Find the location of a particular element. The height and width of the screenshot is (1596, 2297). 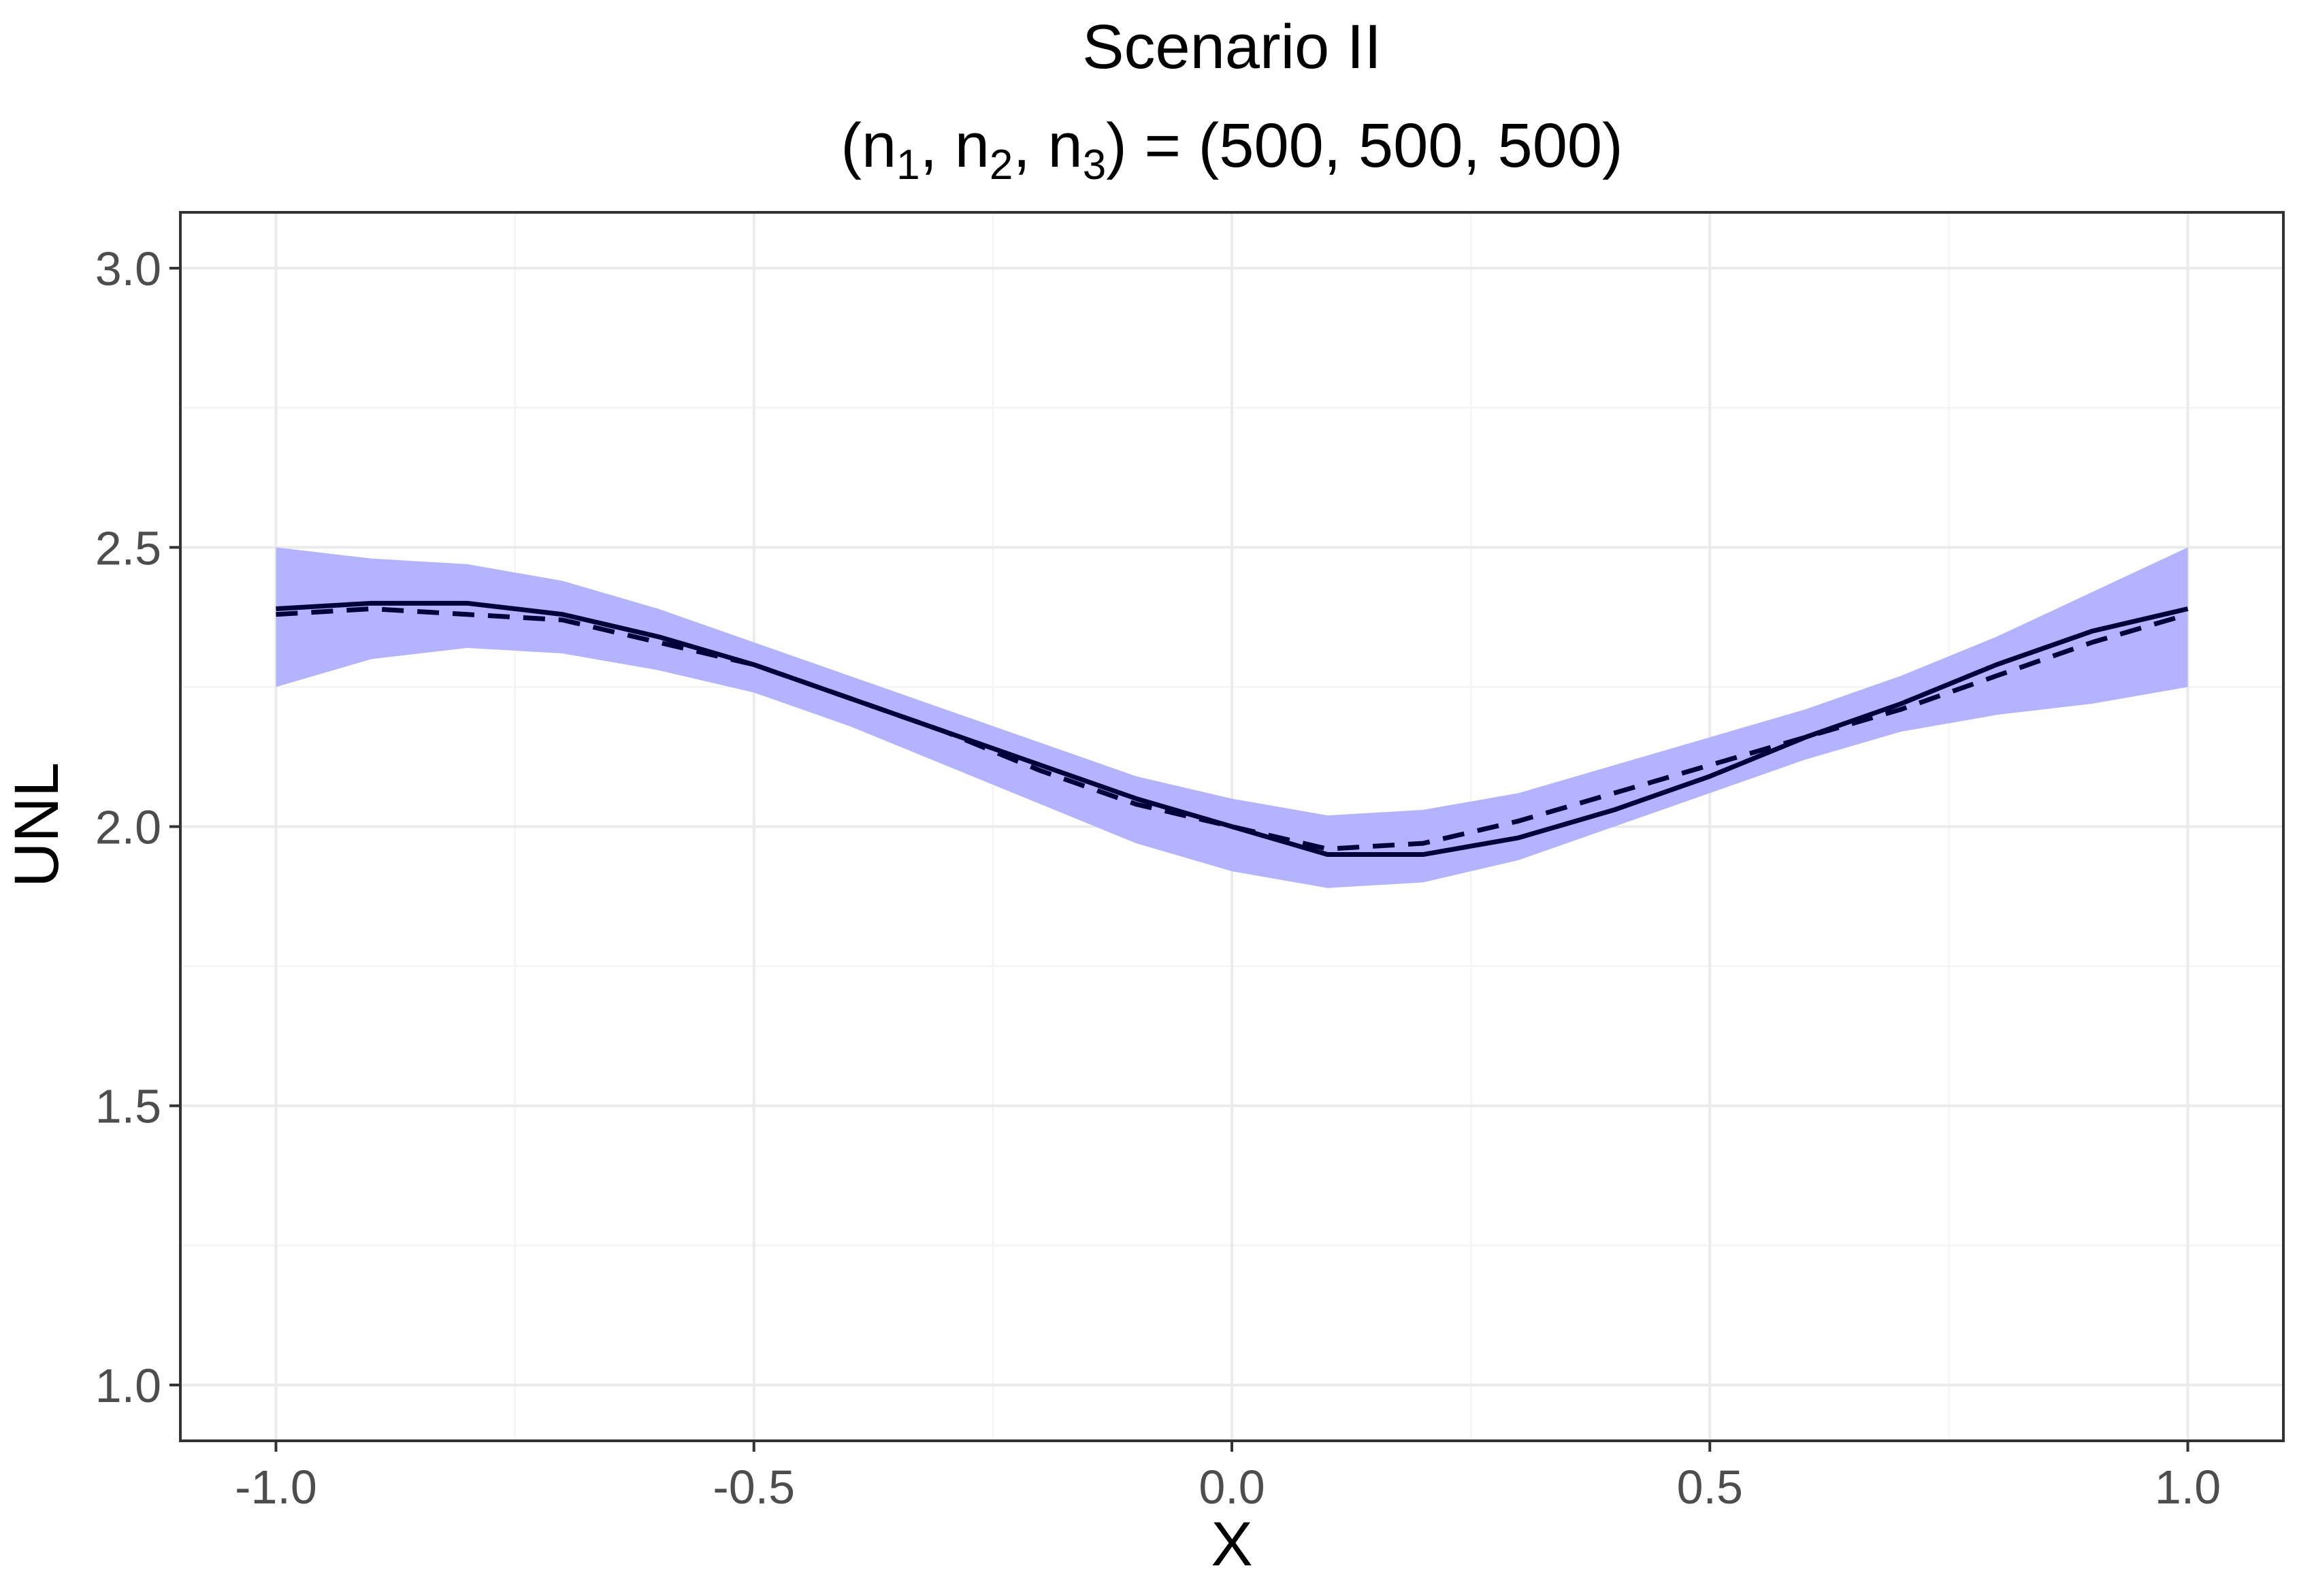

y-tick-label: 2.5 is located at coordinates (128, 547).